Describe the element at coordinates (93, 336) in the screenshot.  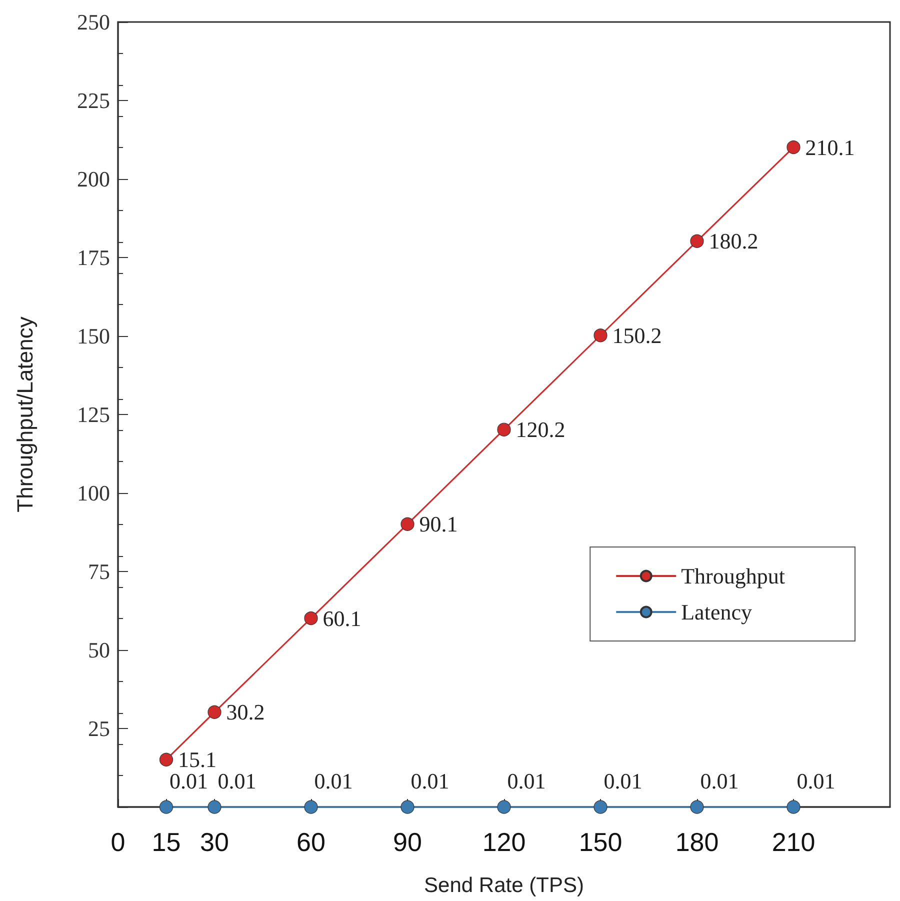
I see `y-tick-label: 150` at that location.